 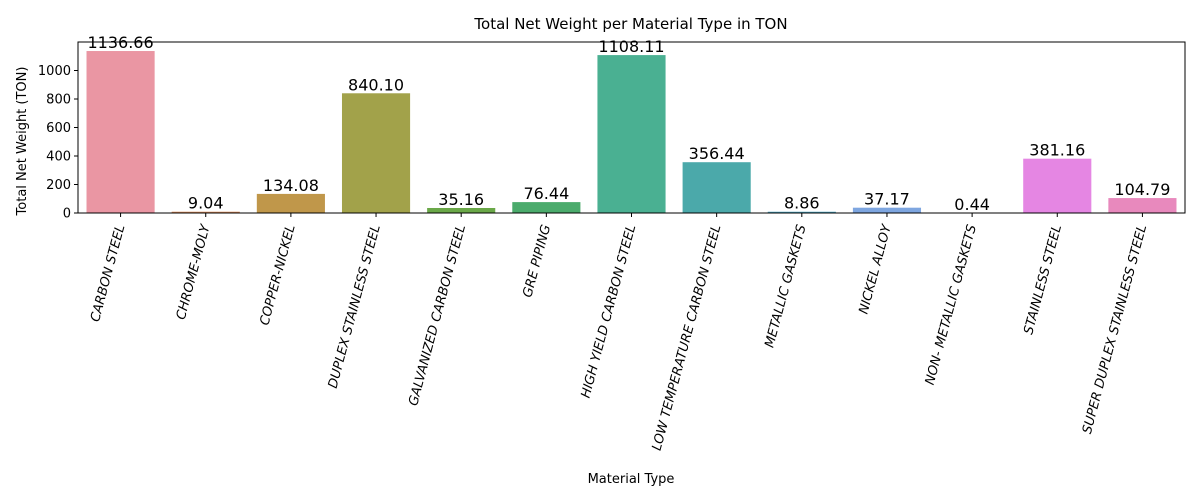 I want to click on data-label-5: 76.44, so click(x=546, y=193).